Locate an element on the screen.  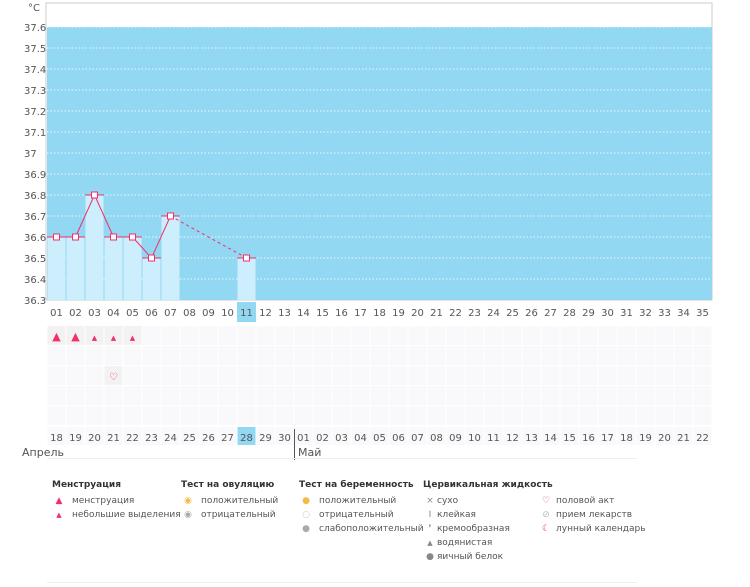
legend-item: слабоположительный is located at coordinates (371, 529).